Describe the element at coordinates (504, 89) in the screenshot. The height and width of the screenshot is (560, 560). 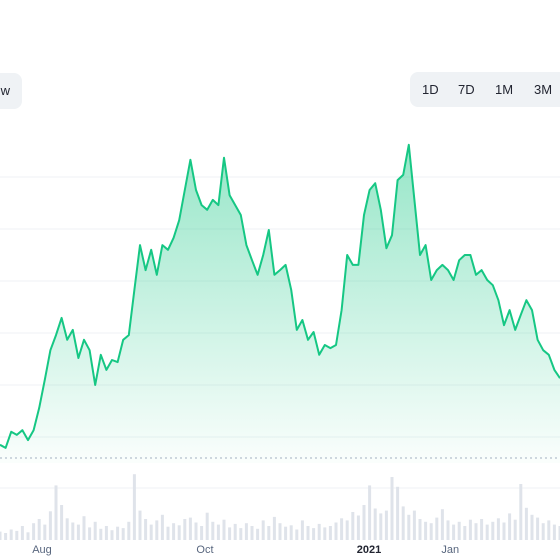
I see `range-button: 1M` at that location.